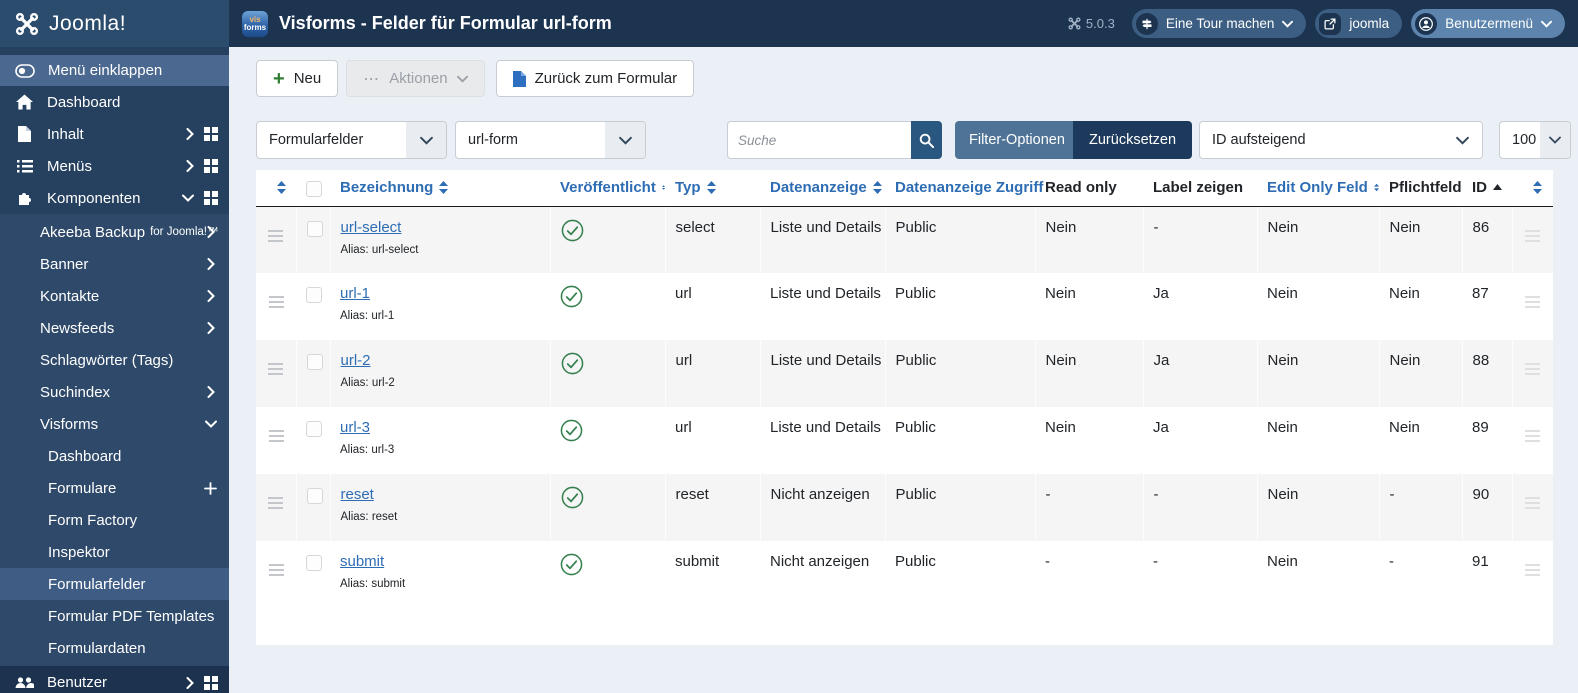  I want to click on column-header-checkall, so click(313, 188).